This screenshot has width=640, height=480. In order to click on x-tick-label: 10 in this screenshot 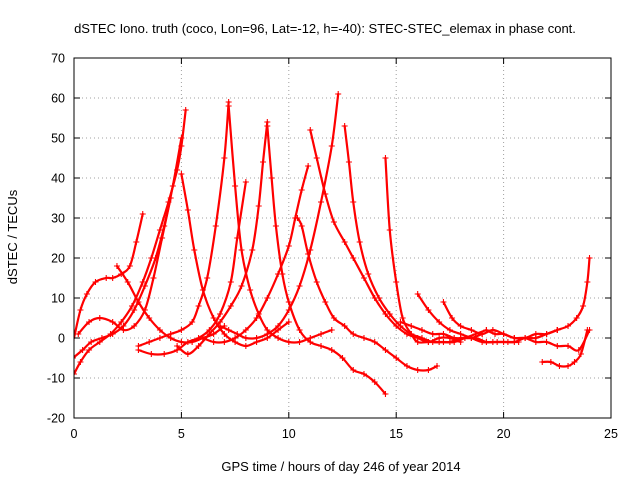, I will do `click(289, 434)`.